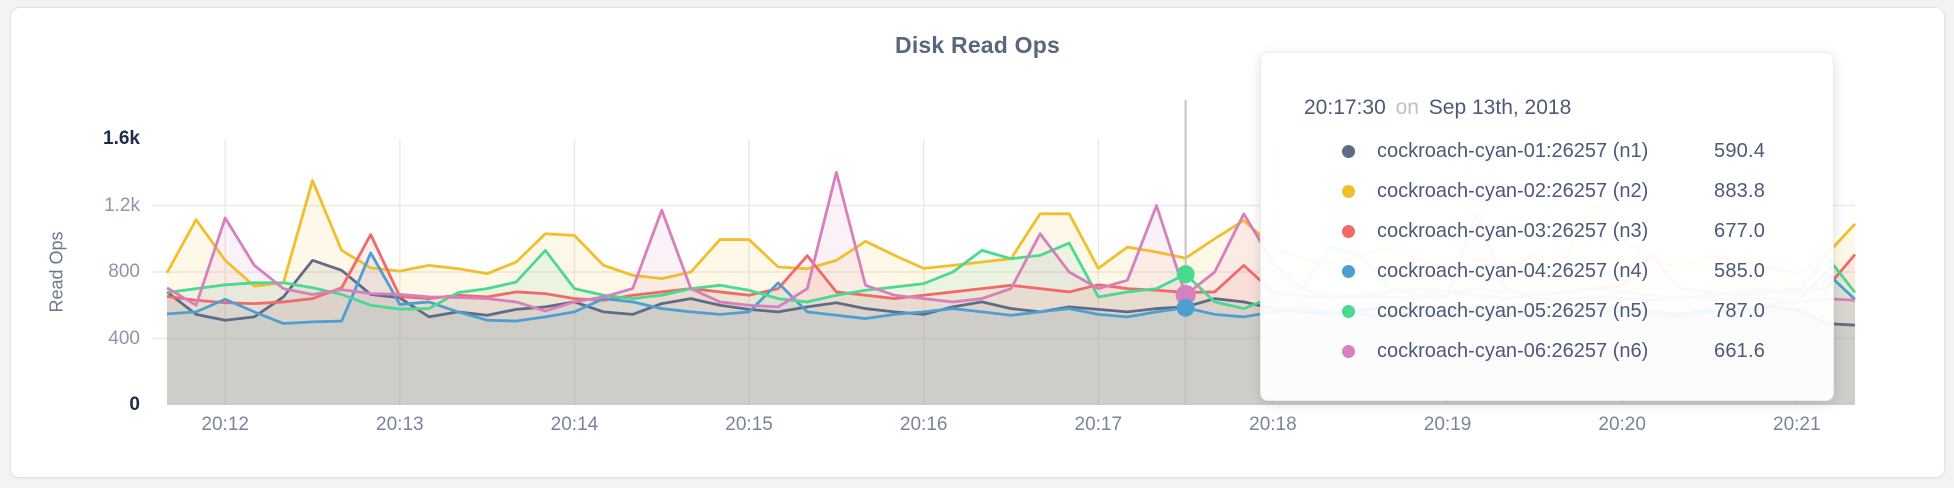 This screenshot has height=488, width=1954. What do you see at coordinates (1740, 270) in the screenshot?
I see `series-value: 585.0` at bounding box center [1740, 270].